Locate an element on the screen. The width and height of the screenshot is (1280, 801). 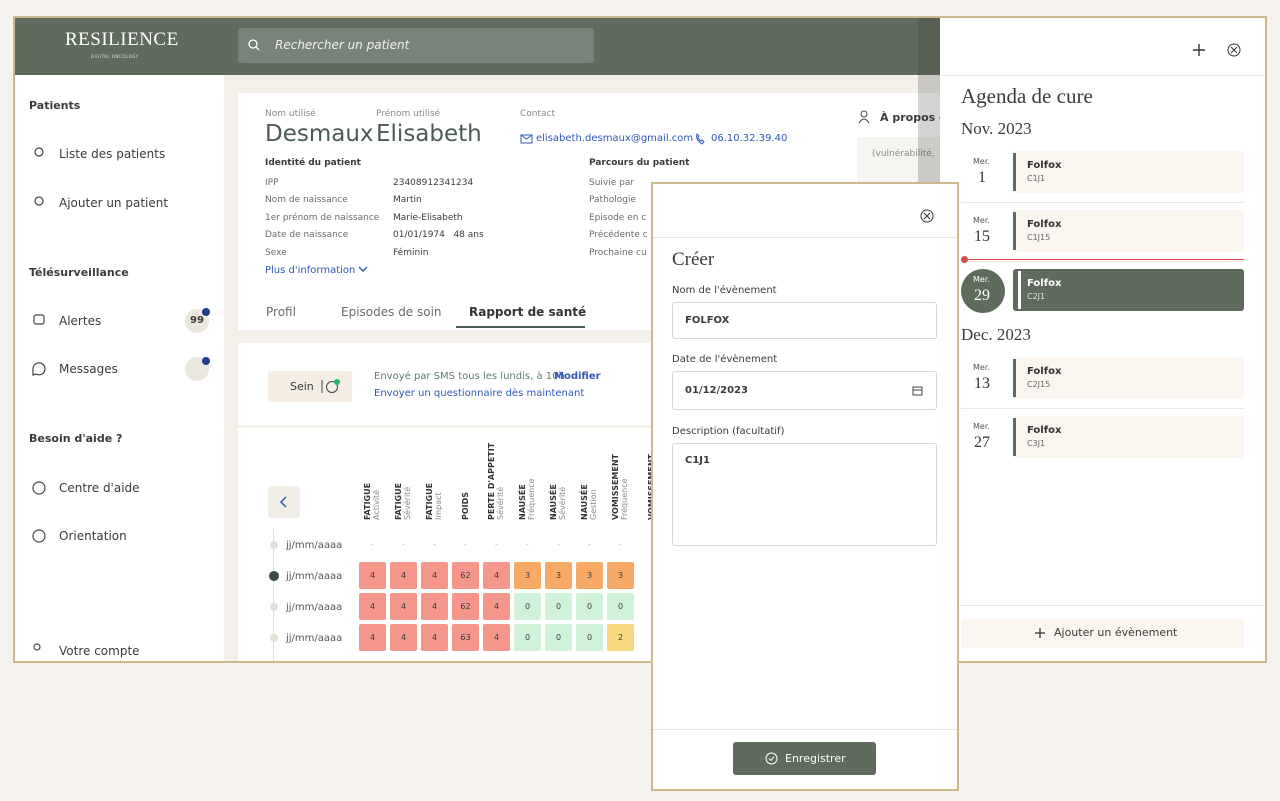
submit-label: Enregistrer is located at coordinates (815, 758).